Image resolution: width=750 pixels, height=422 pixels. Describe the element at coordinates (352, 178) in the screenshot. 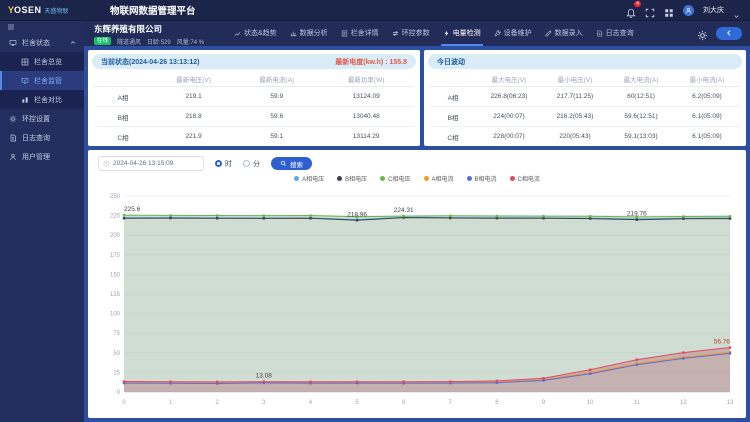

I see `legend-item-B相电压: B相电压` at that location.